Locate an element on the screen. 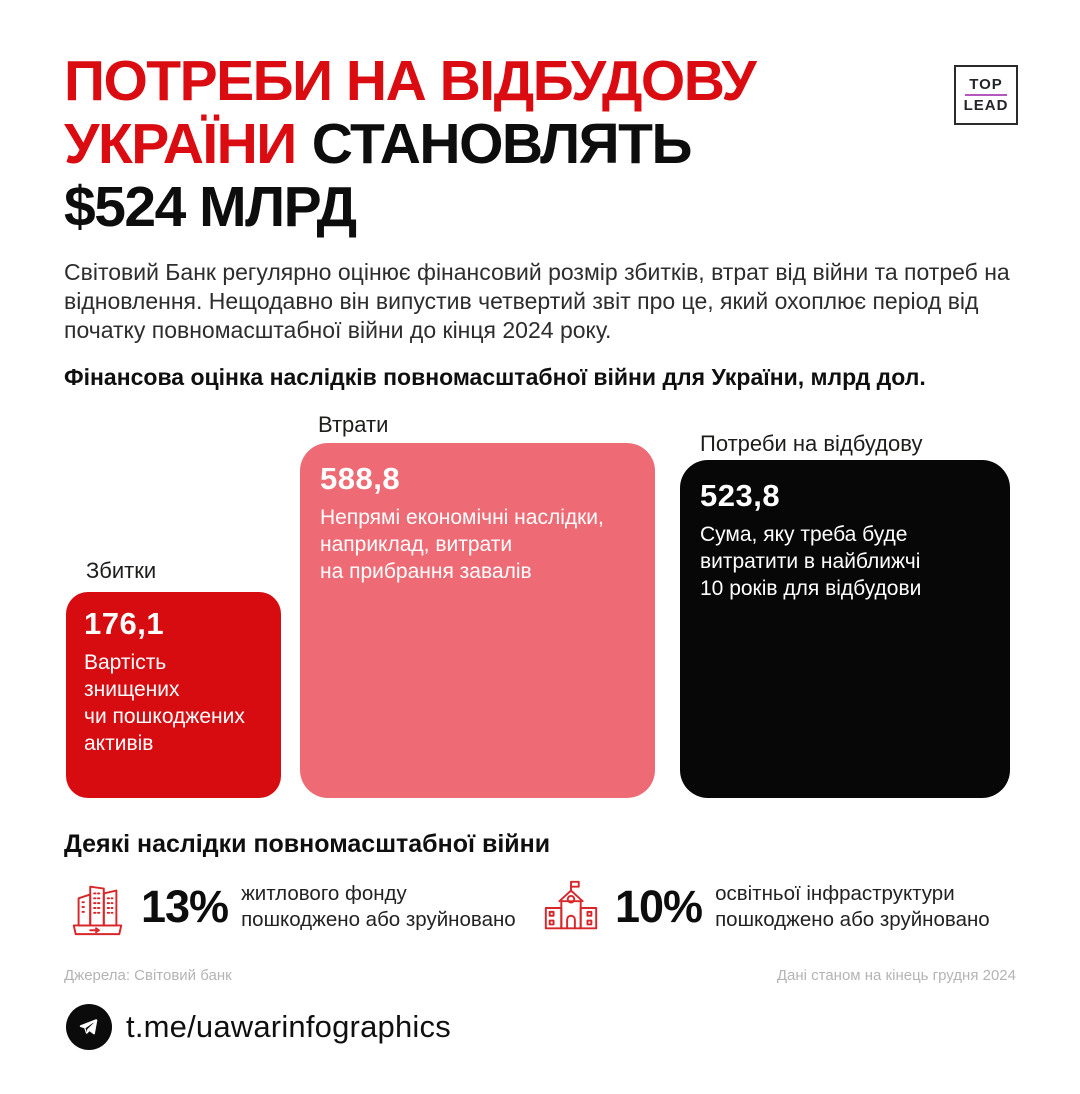 Image resolution: width=1080 pixels, height=1094 pixels. bar-zbytky-desc: Вартість знищених чи пошкоджених активів is located at coordinates (164, 703).